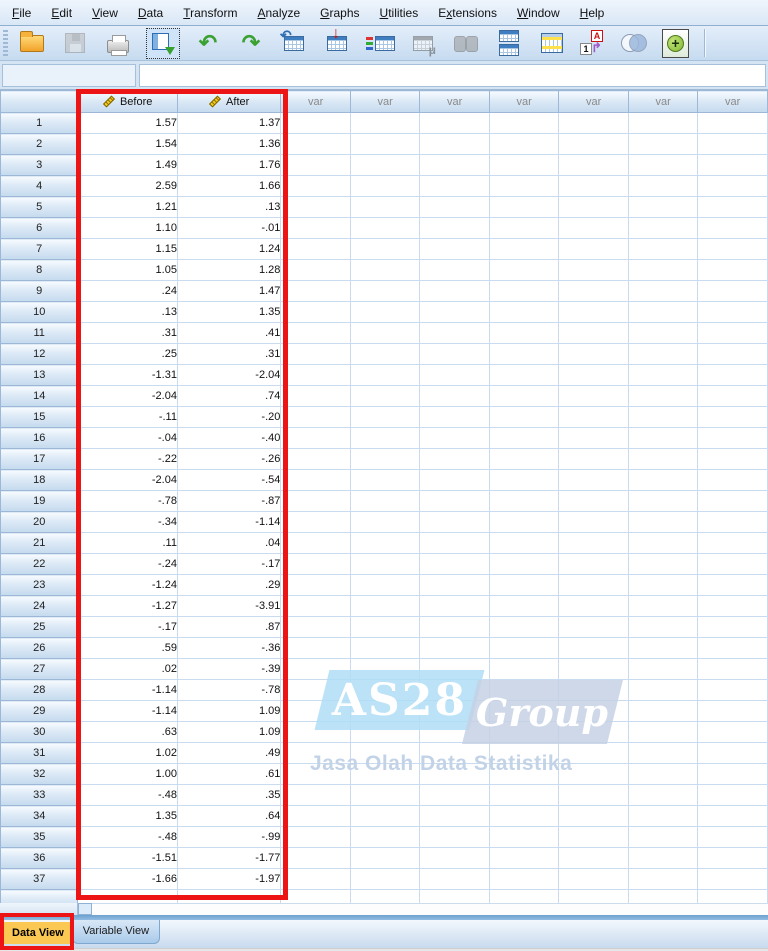 Image resolution: width=768 pixels, height=951 pixels. What do you see at coordinates (39, 228) in the screenshot?
I see `row-number: 6` at bounding box center [39, 228].